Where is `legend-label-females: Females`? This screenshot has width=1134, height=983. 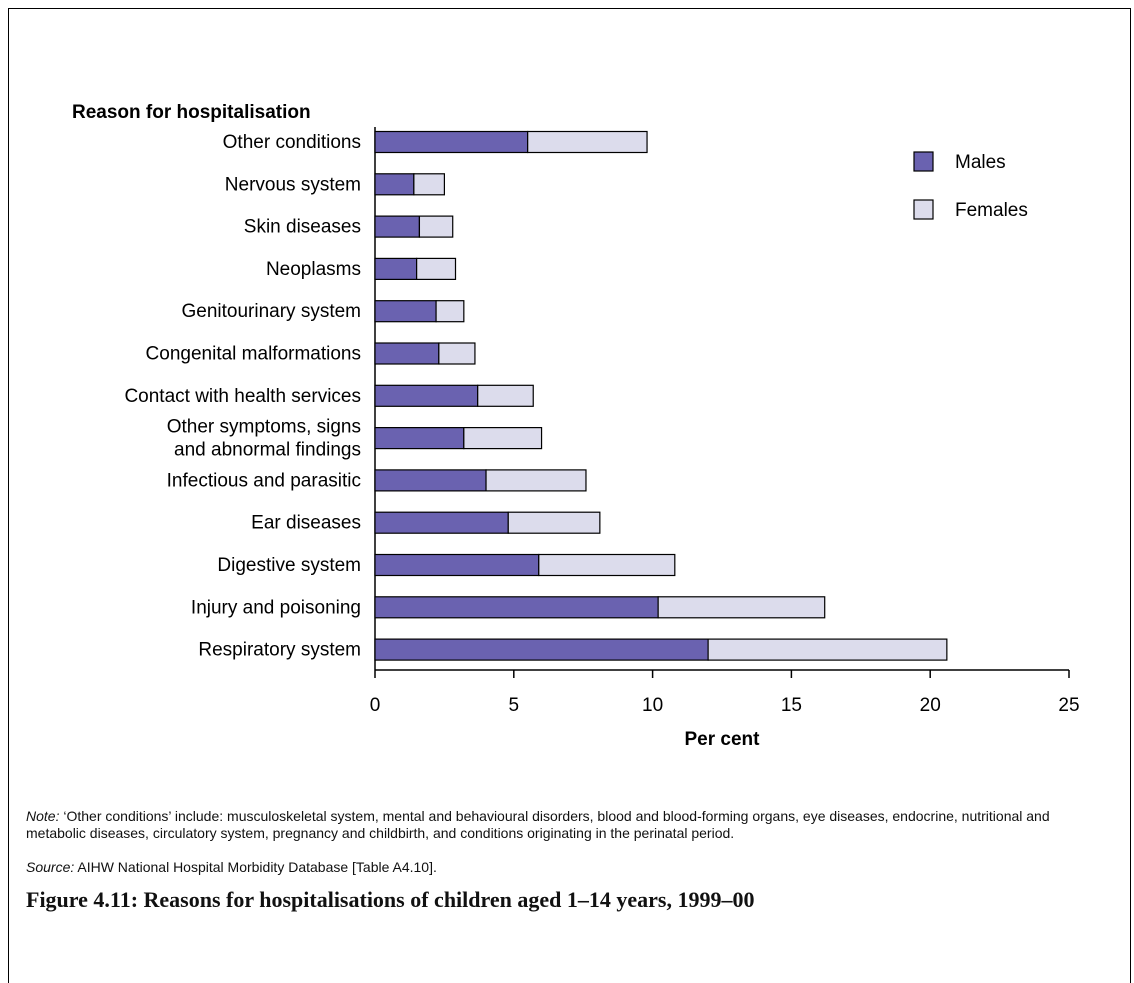
legend-label-females: Females is located at coordinates (991, 210).